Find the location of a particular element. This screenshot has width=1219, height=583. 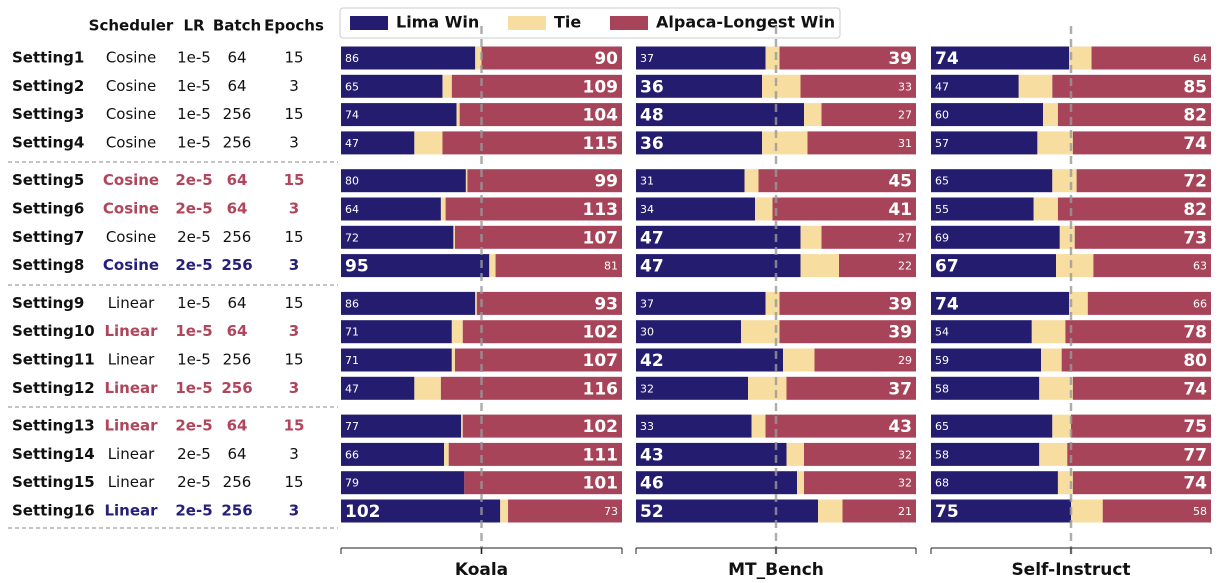

table-cell: Cosine is located at coordinates (131, 265).